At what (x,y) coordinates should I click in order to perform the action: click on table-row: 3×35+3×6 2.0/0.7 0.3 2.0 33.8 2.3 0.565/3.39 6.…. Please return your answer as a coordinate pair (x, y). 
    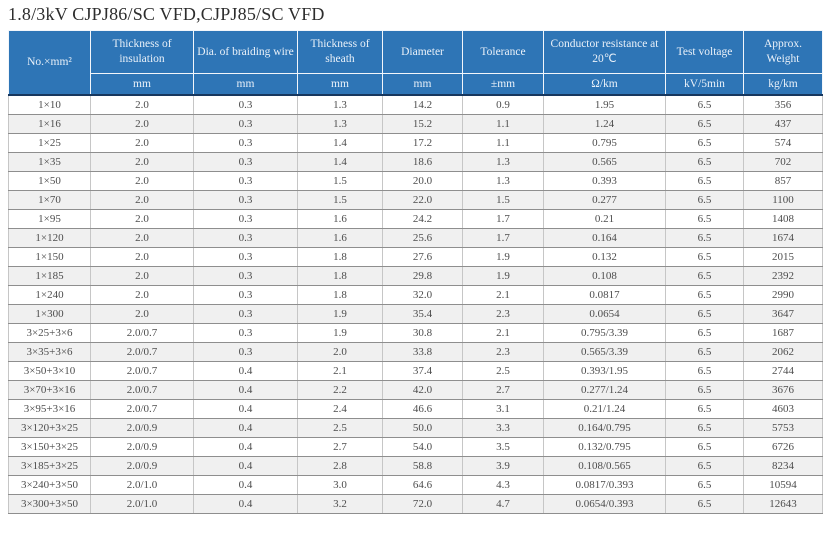
    Looking at the image, I should click on (415, 352).